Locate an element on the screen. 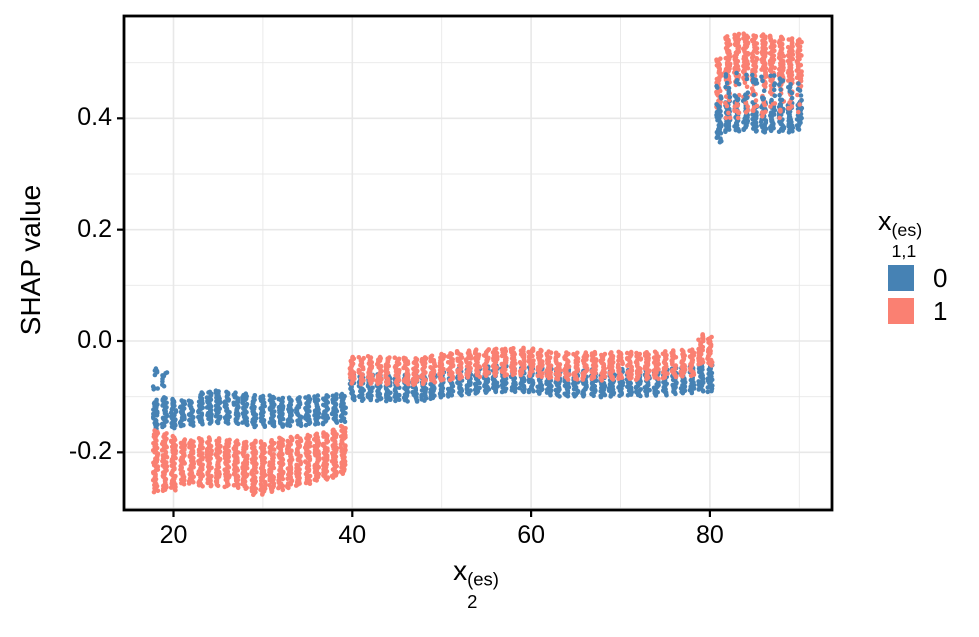 The width and height of the screenshot is (979, 637). x-tick-label: 20 is located at coordinates (173, 535).